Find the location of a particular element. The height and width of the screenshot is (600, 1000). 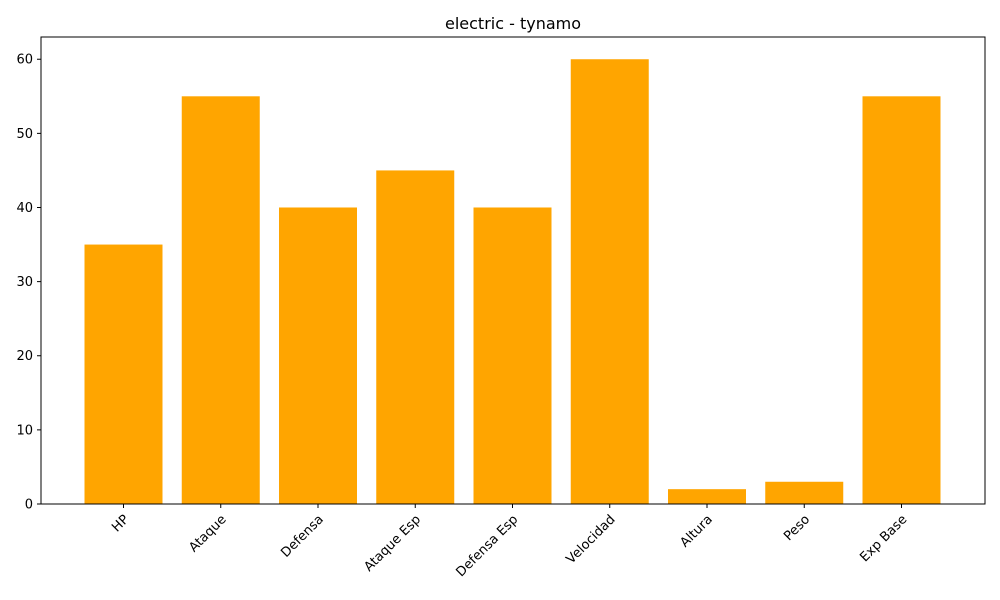

bar-defensa-esp is located at coordinates (512, 356).